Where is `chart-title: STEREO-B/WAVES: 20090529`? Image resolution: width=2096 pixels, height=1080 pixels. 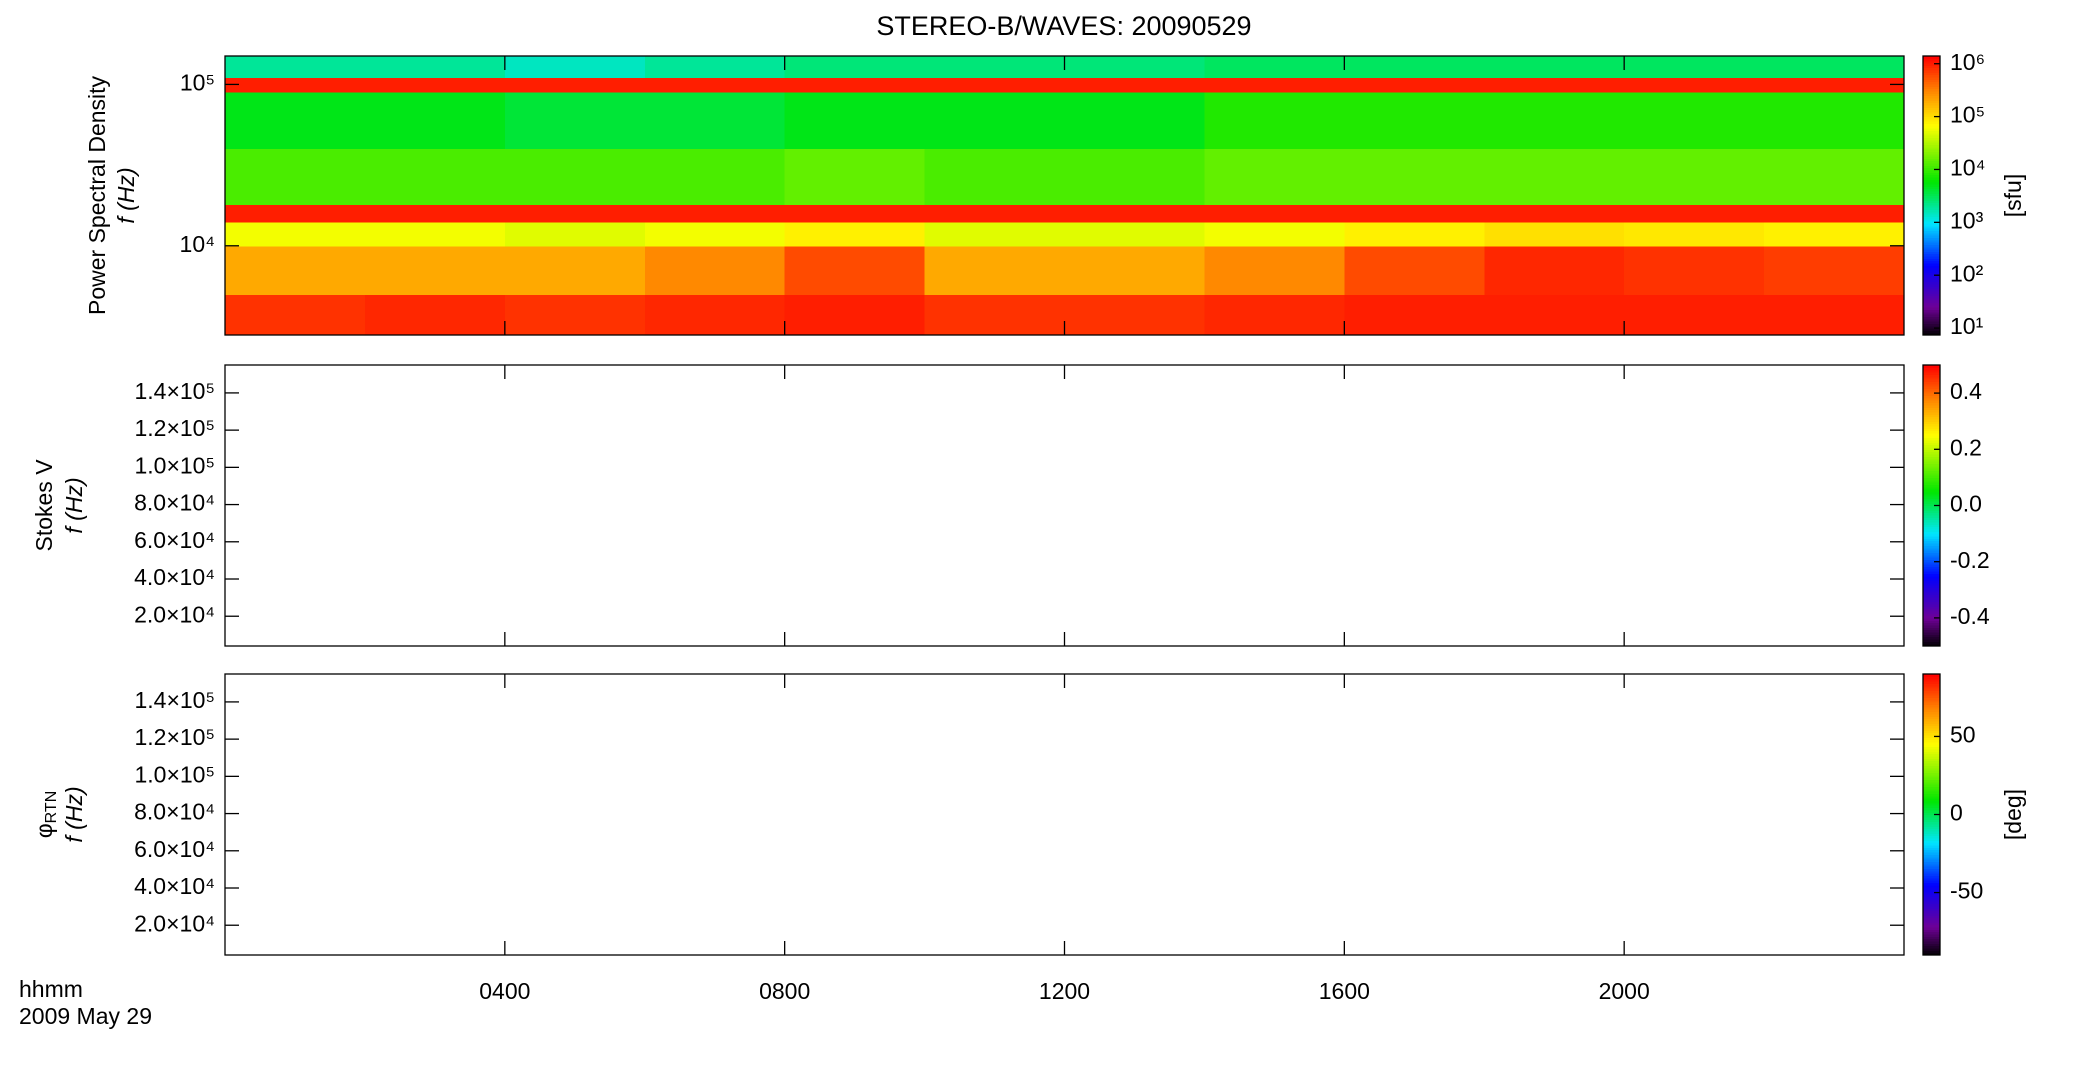
chart-title: STEREO-B/WAVES: 20090529 is located at coordinates (1063, 26).